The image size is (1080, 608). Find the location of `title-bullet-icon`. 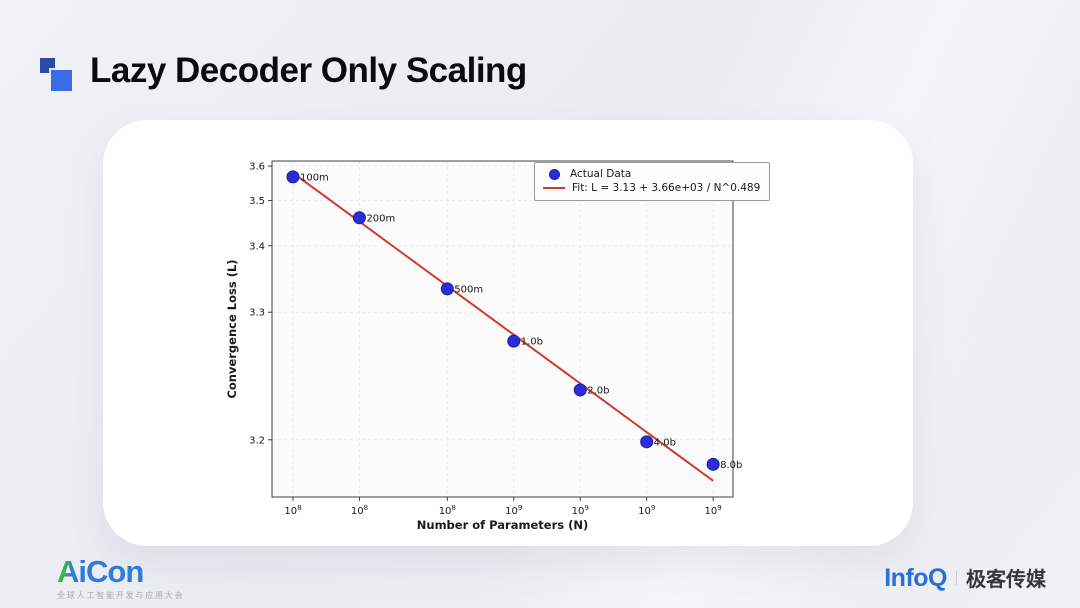

title-bullet-icon is located at coordinates (58, 77).